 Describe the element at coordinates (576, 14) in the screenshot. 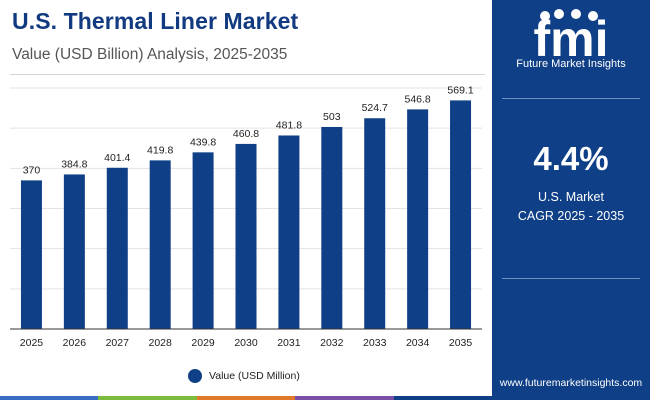

I see `logo-chart-icon` at that location.